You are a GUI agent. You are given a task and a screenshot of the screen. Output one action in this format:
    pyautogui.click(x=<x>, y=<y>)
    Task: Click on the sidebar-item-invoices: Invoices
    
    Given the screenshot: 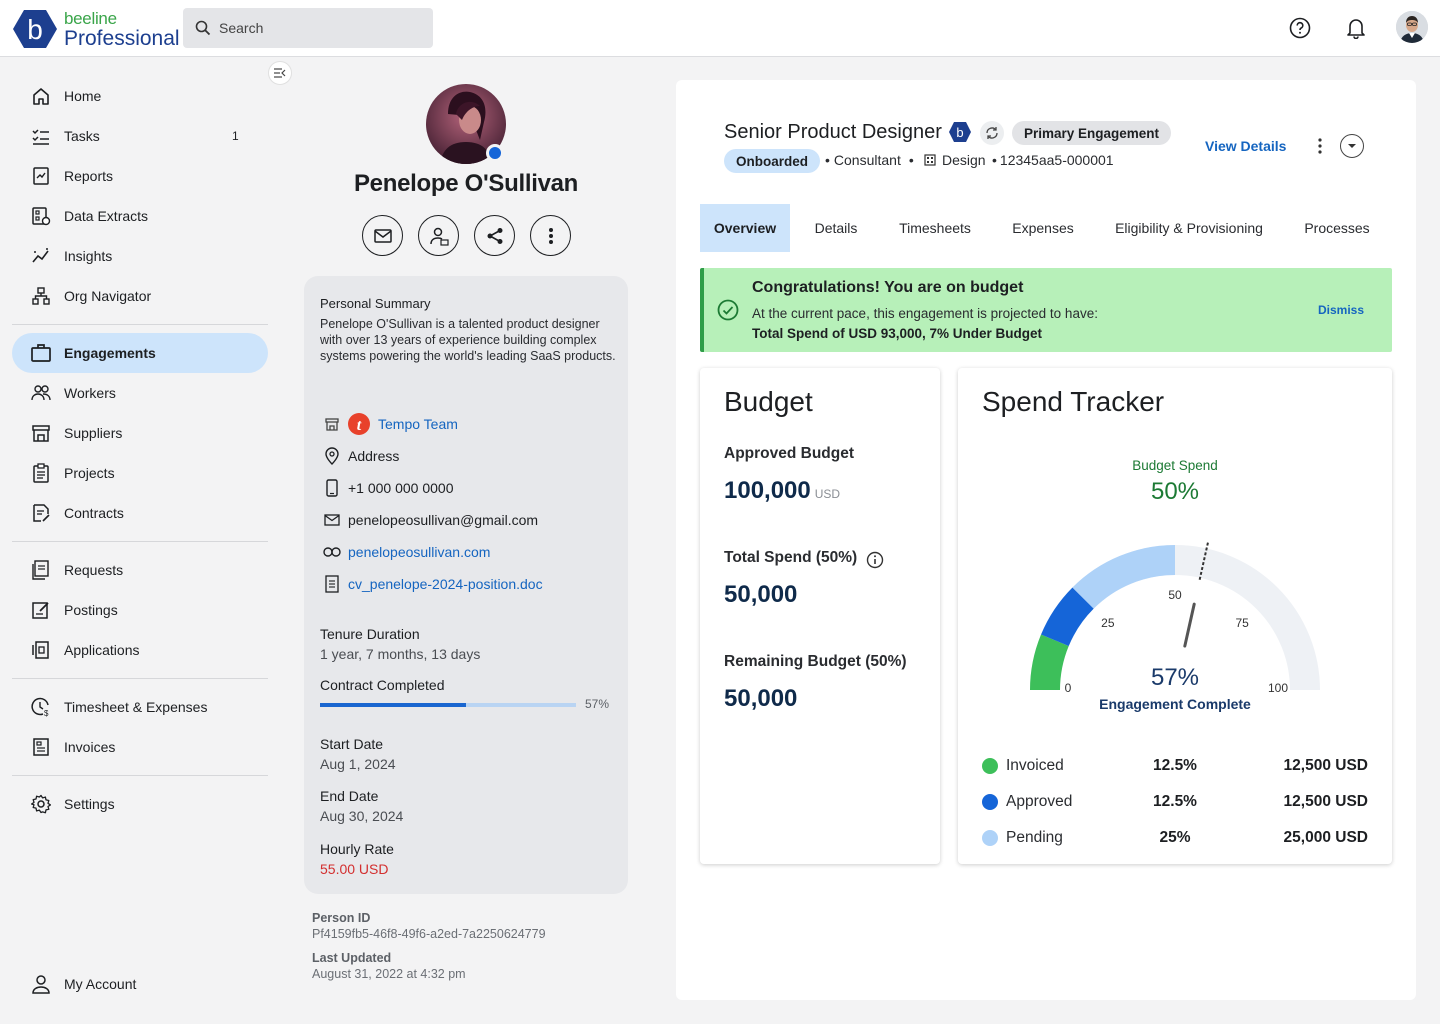 What is the action you would take?
    pyautogui.click(x=140, y=747)
    